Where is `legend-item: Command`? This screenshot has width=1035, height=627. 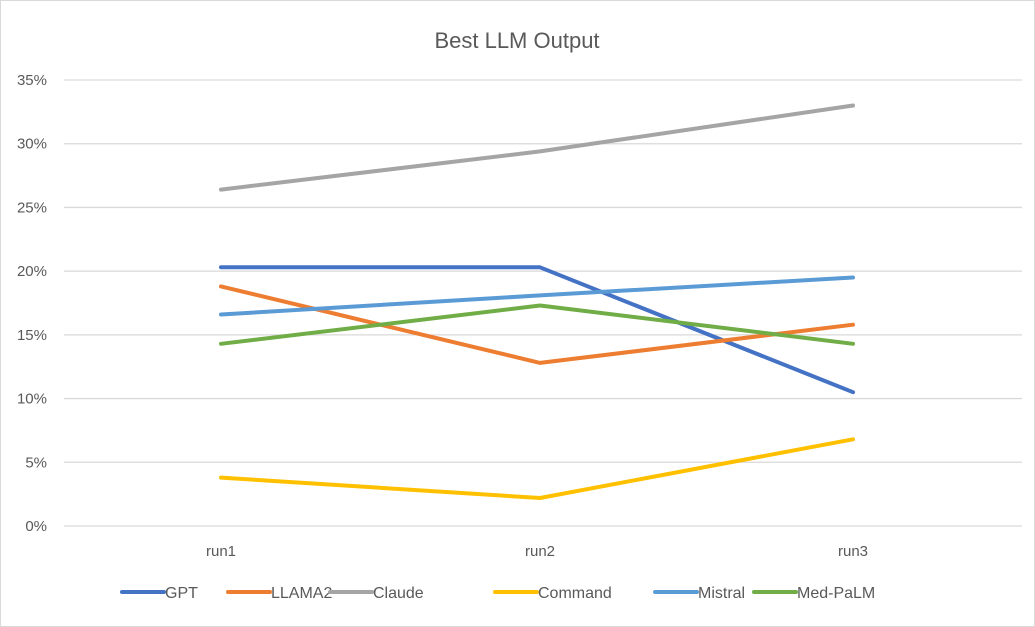 legend-item: Command is located at coordinates (552, 593).